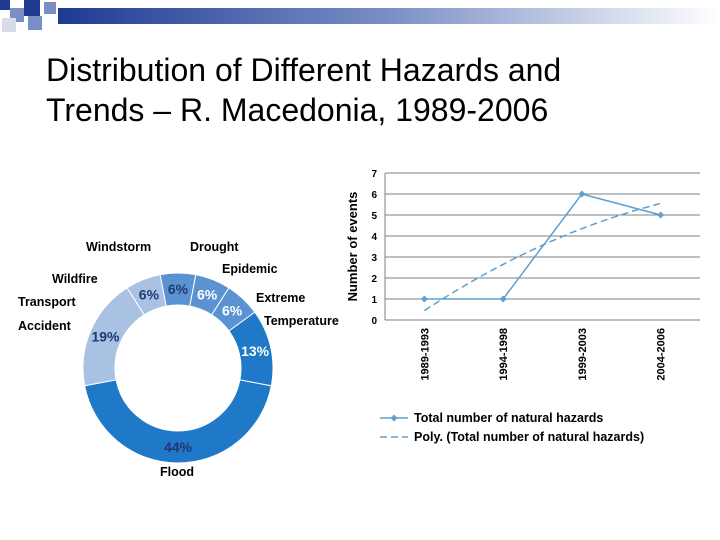 The image size is (720, 540). What do you see at coordinates (374, 258) in the screenshot?
I see `y-tick-label: 3` at bounding box center [374, 258].